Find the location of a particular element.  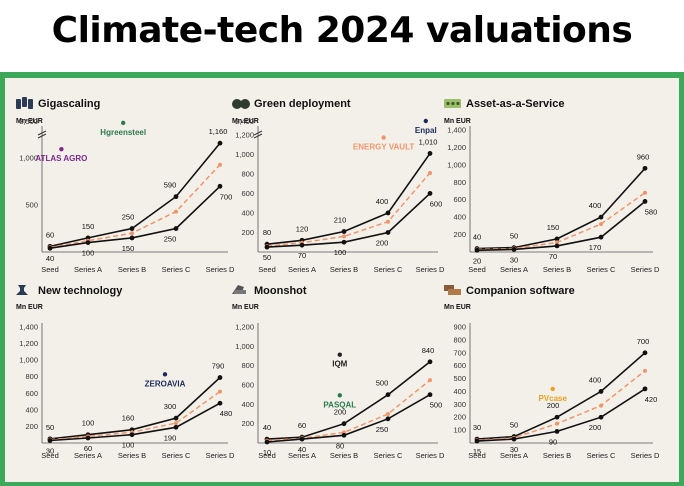

data-label-lower: 80 is located at coordinates (340, 445).